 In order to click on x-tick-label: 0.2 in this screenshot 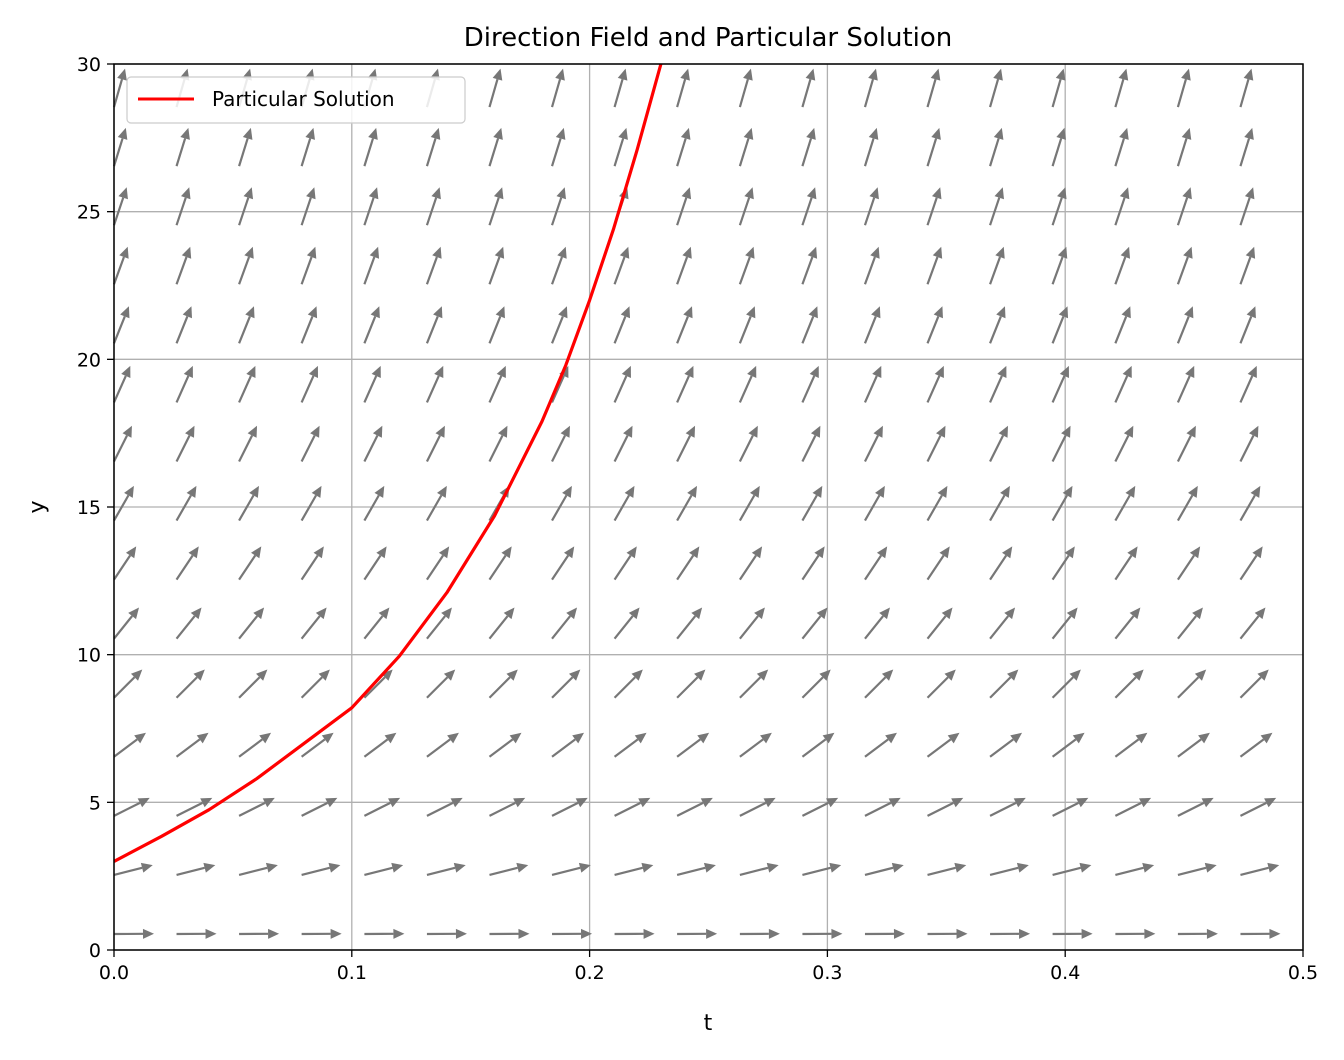, I will do `click(589, 973)`.